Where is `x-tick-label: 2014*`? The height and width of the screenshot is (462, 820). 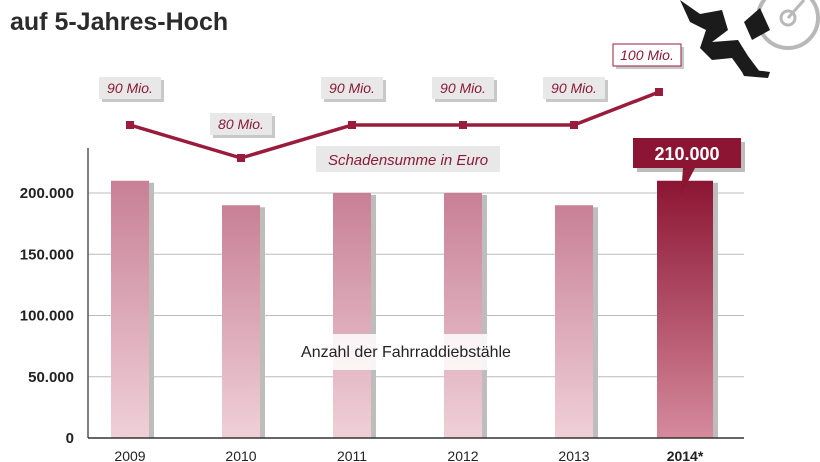
x-tick-label: 2014* is located at coordinates (685, 455).